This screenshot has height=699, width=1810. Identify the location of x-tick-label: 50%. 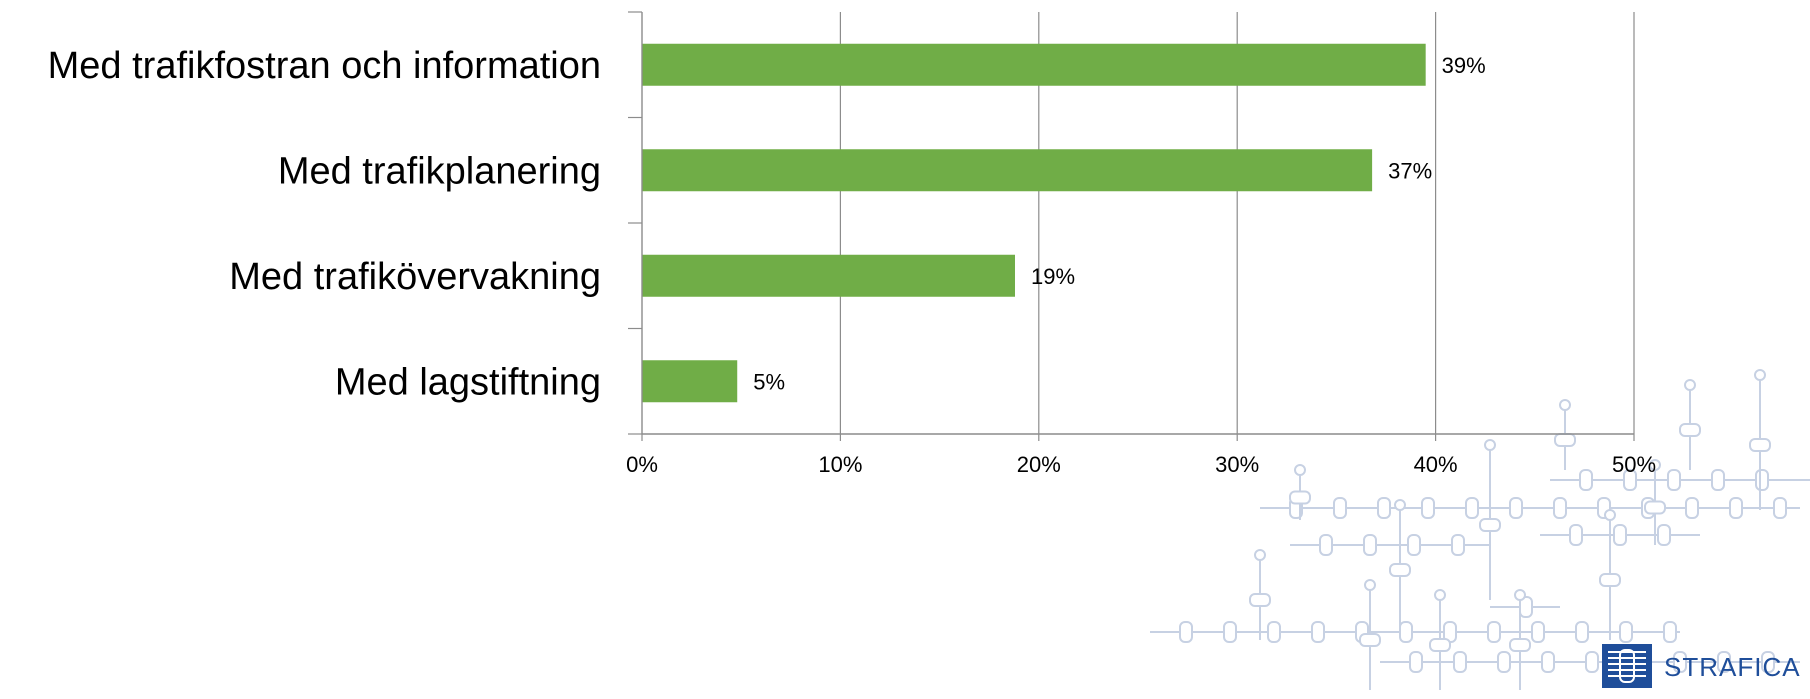
(1634, 464).